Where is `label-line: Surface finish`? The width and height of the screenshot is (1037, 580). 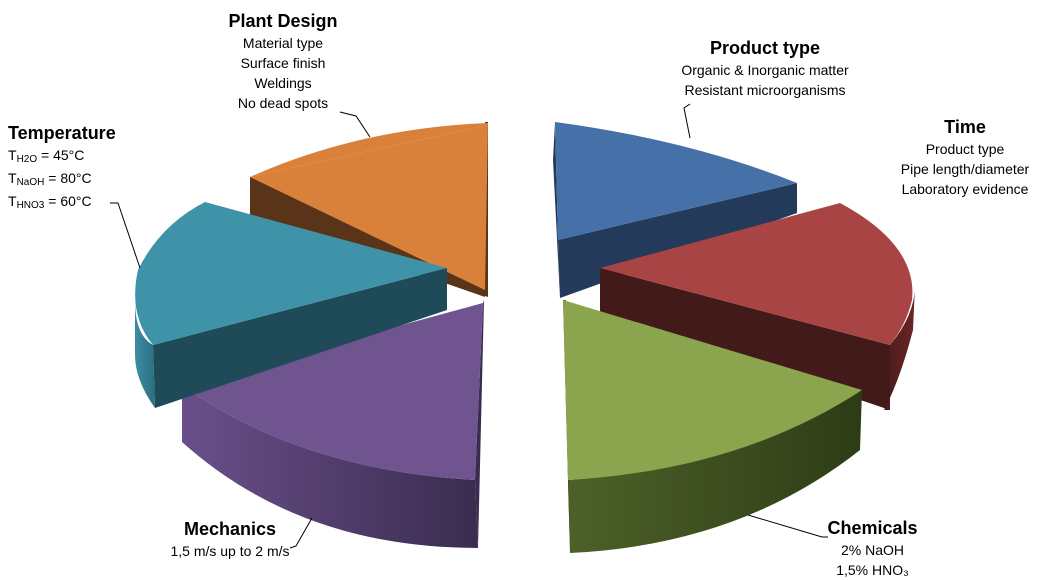
label-line: Surface finish is located at coordinates (283, 63).